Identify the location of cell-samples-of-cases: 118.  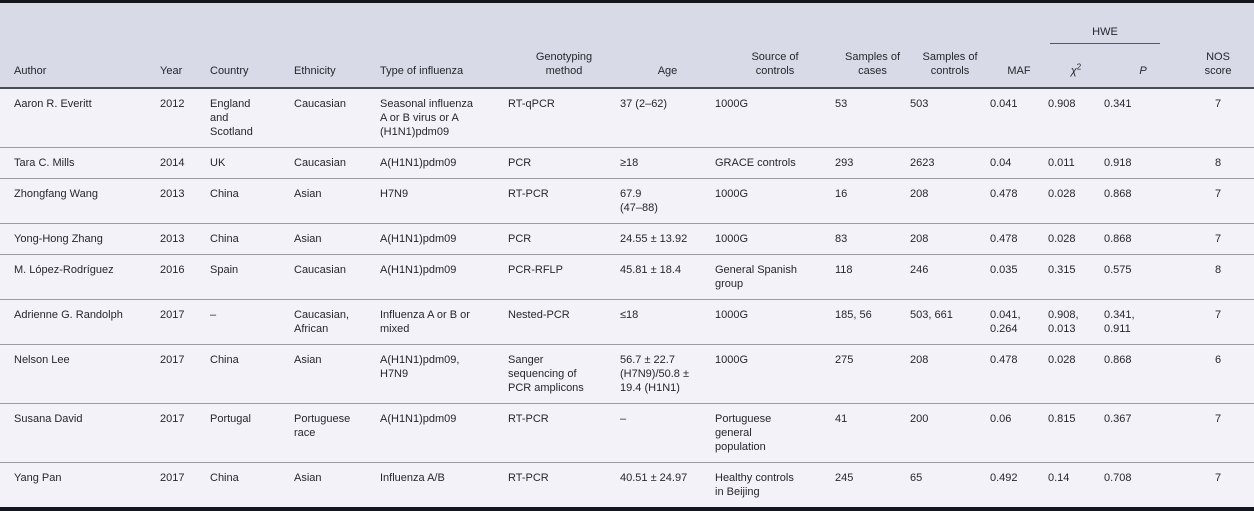
(872, 277).